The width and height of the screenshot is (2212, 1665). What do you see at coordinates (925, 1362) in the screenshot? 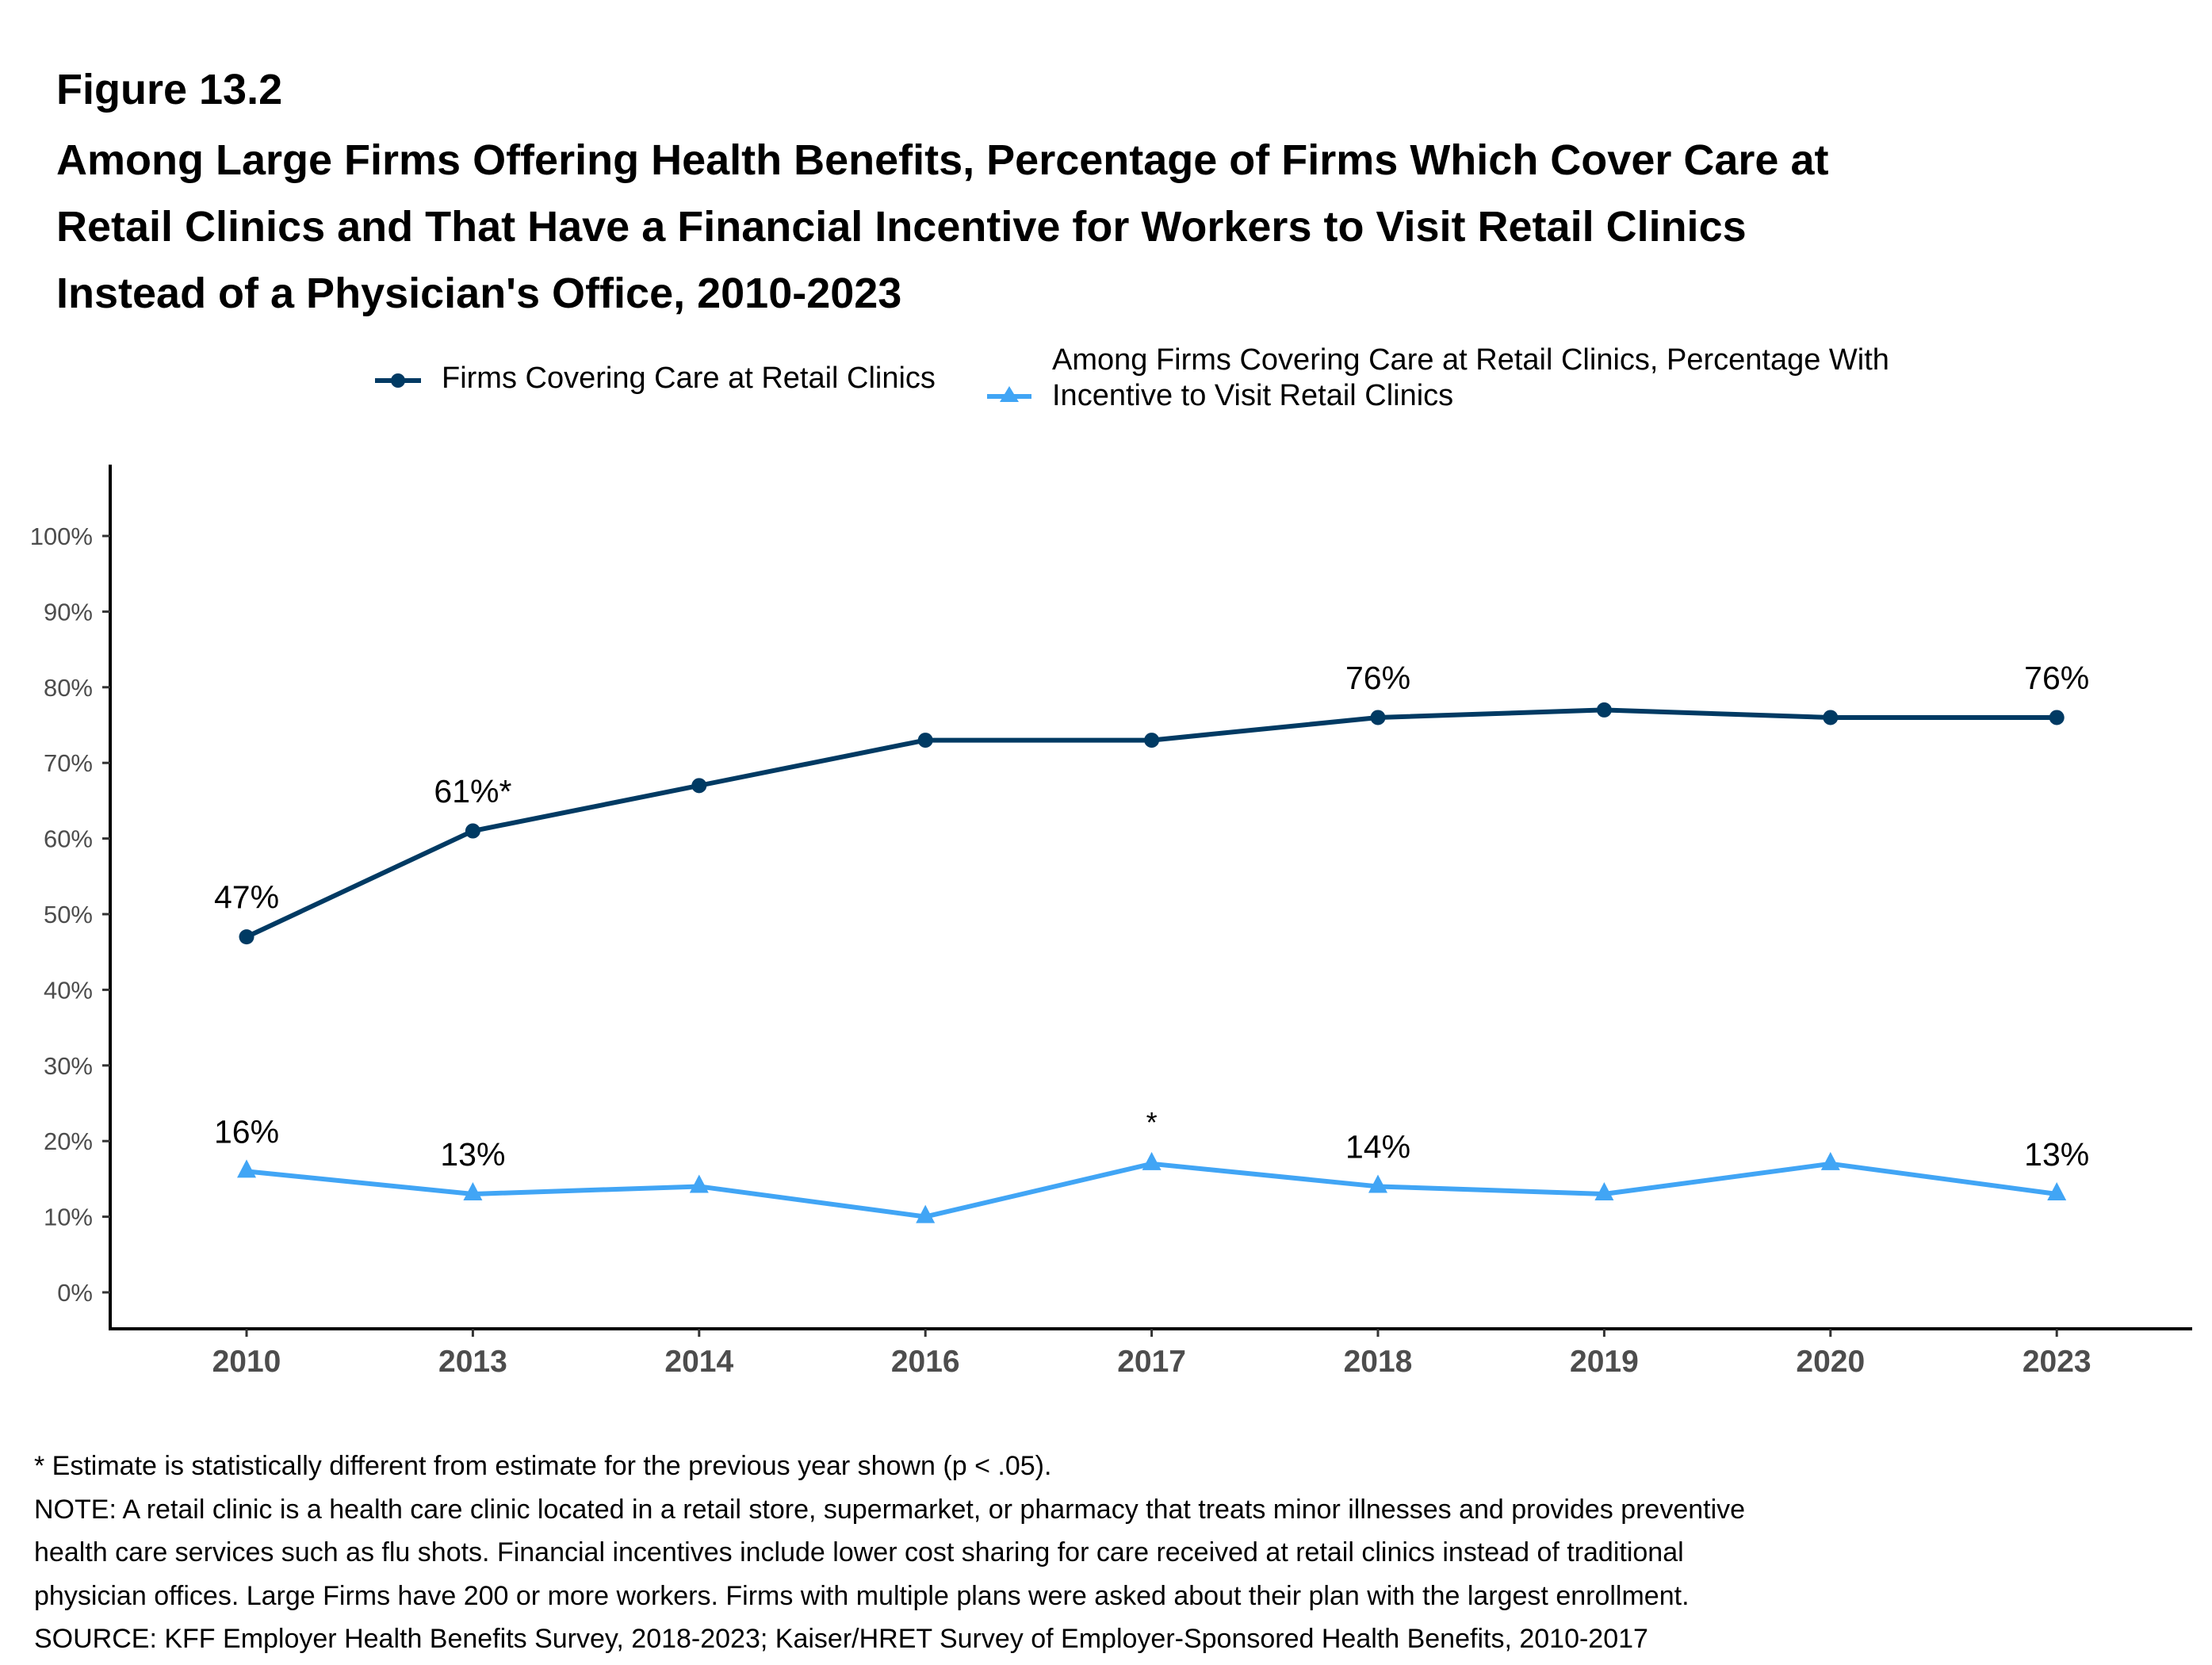
I see `x-tick-label: 2016` at bounding box center [925, 1362].